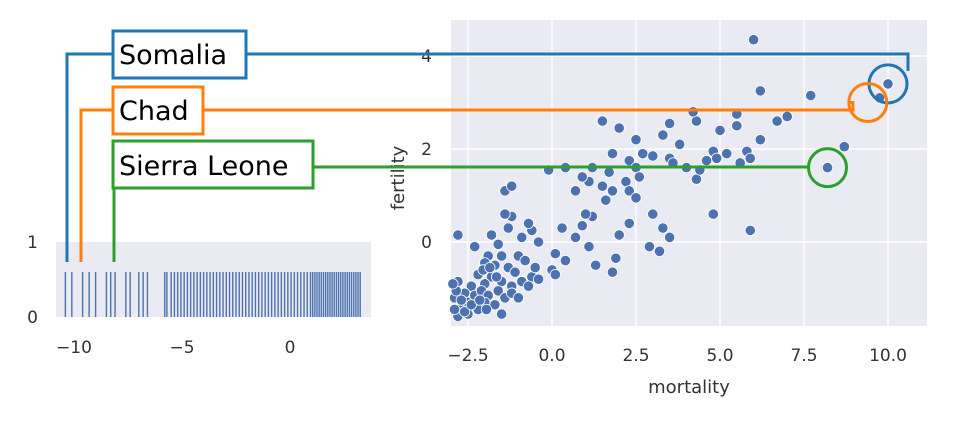  What do you see at coordinates (290, 348) in the screenshot?
I see `rug-x-tick-label: 0` at bounding box center [290, 348].